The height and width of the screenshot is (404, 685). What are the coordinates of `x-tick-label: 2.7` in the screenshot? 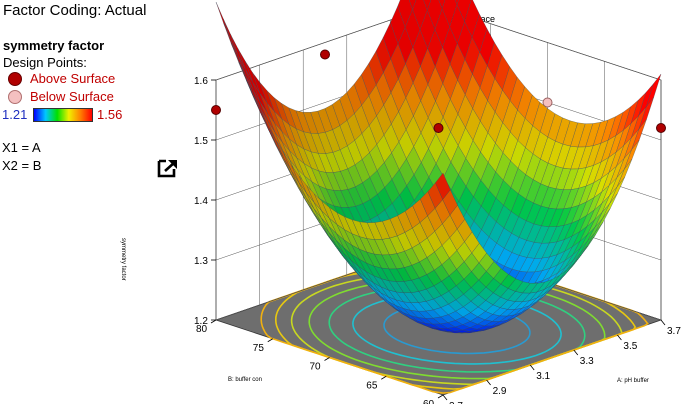 It's located at (456, 402).